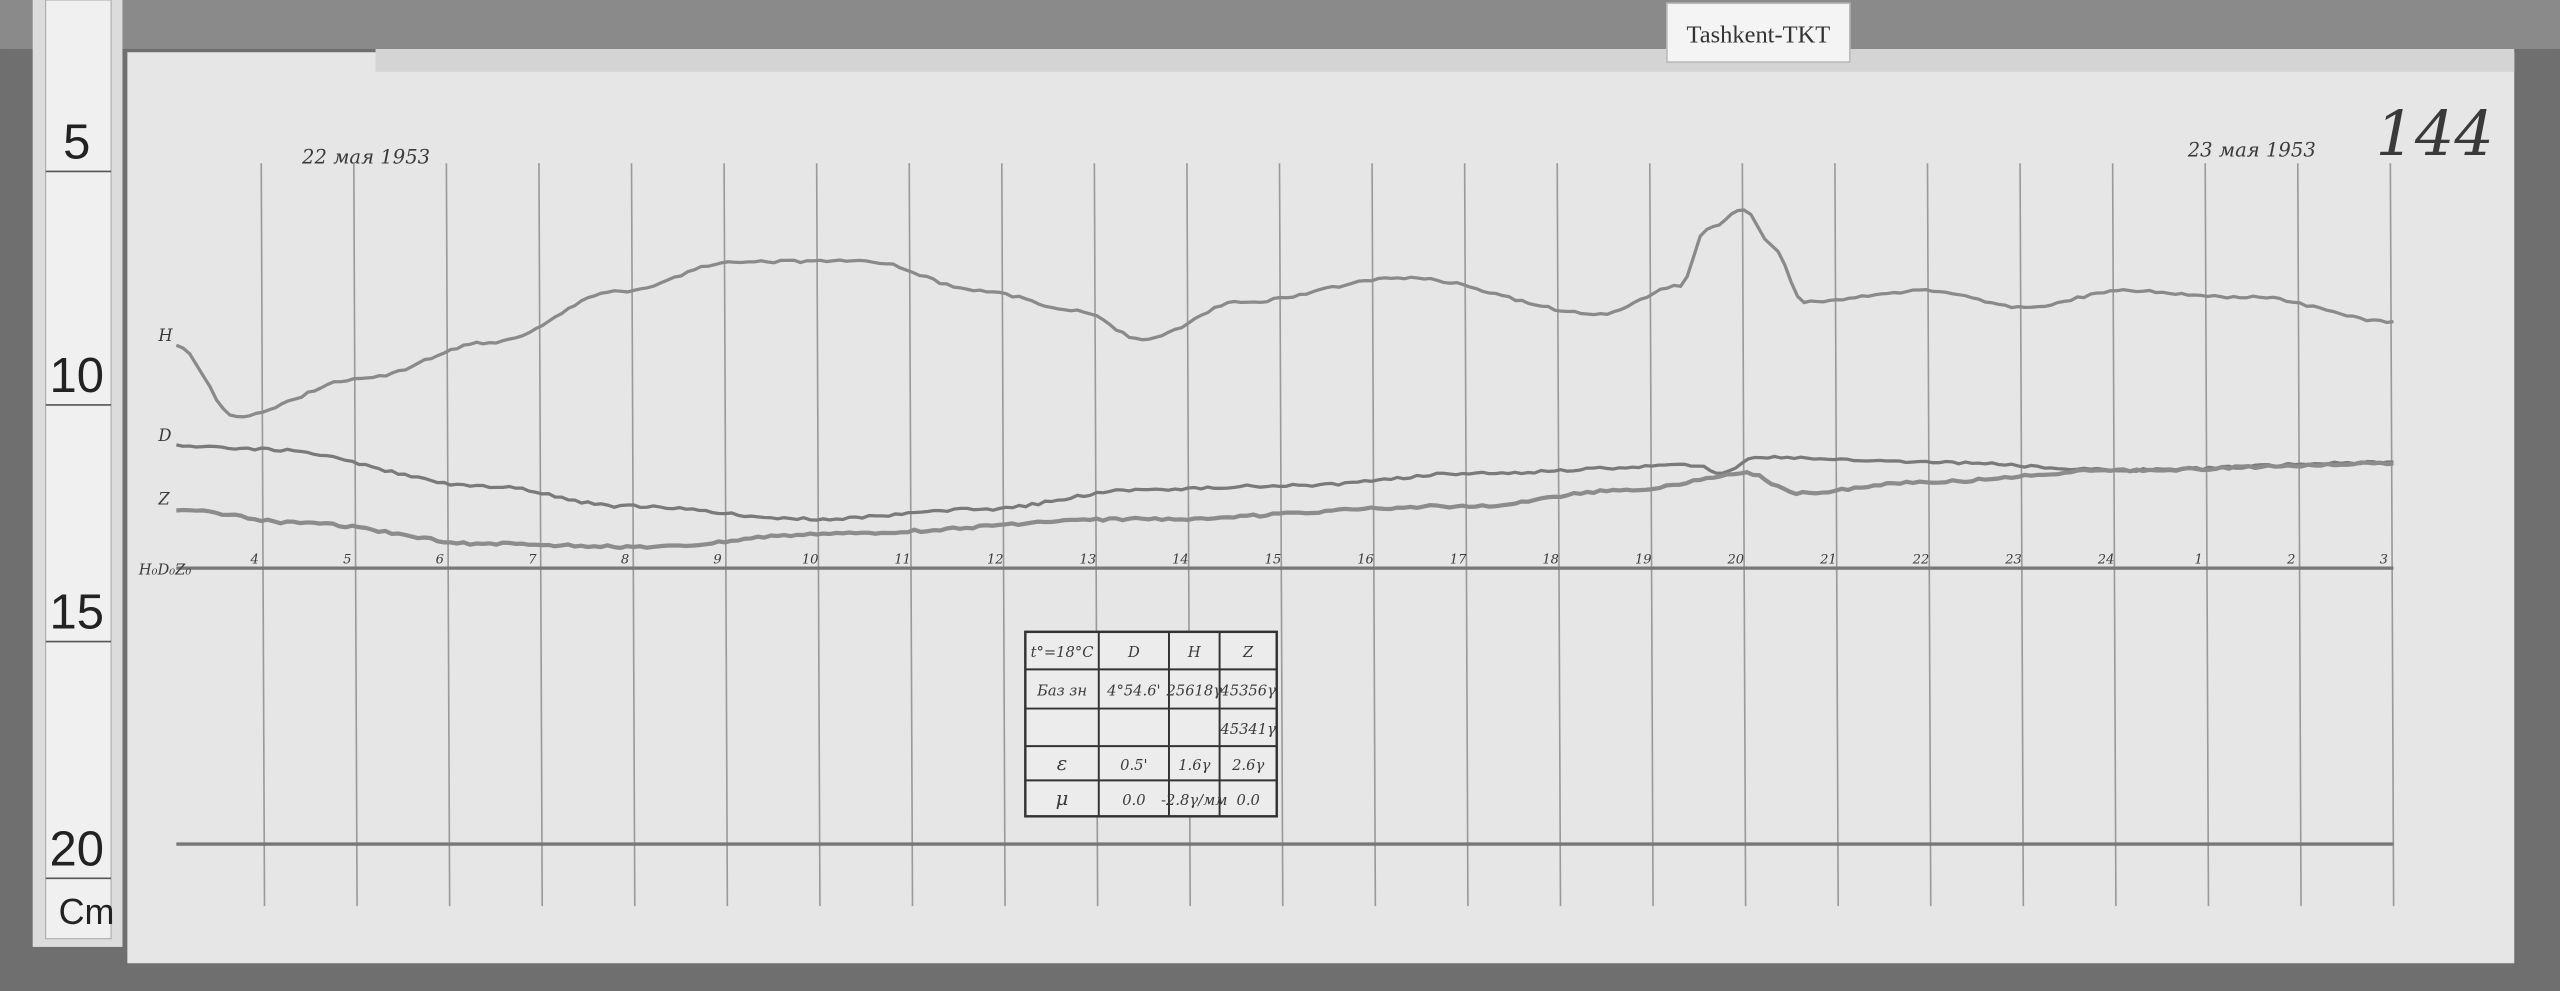  Describe the element at coordinates (995, 559) in the screenshot. I see `x-tick-label: 12` at that location.